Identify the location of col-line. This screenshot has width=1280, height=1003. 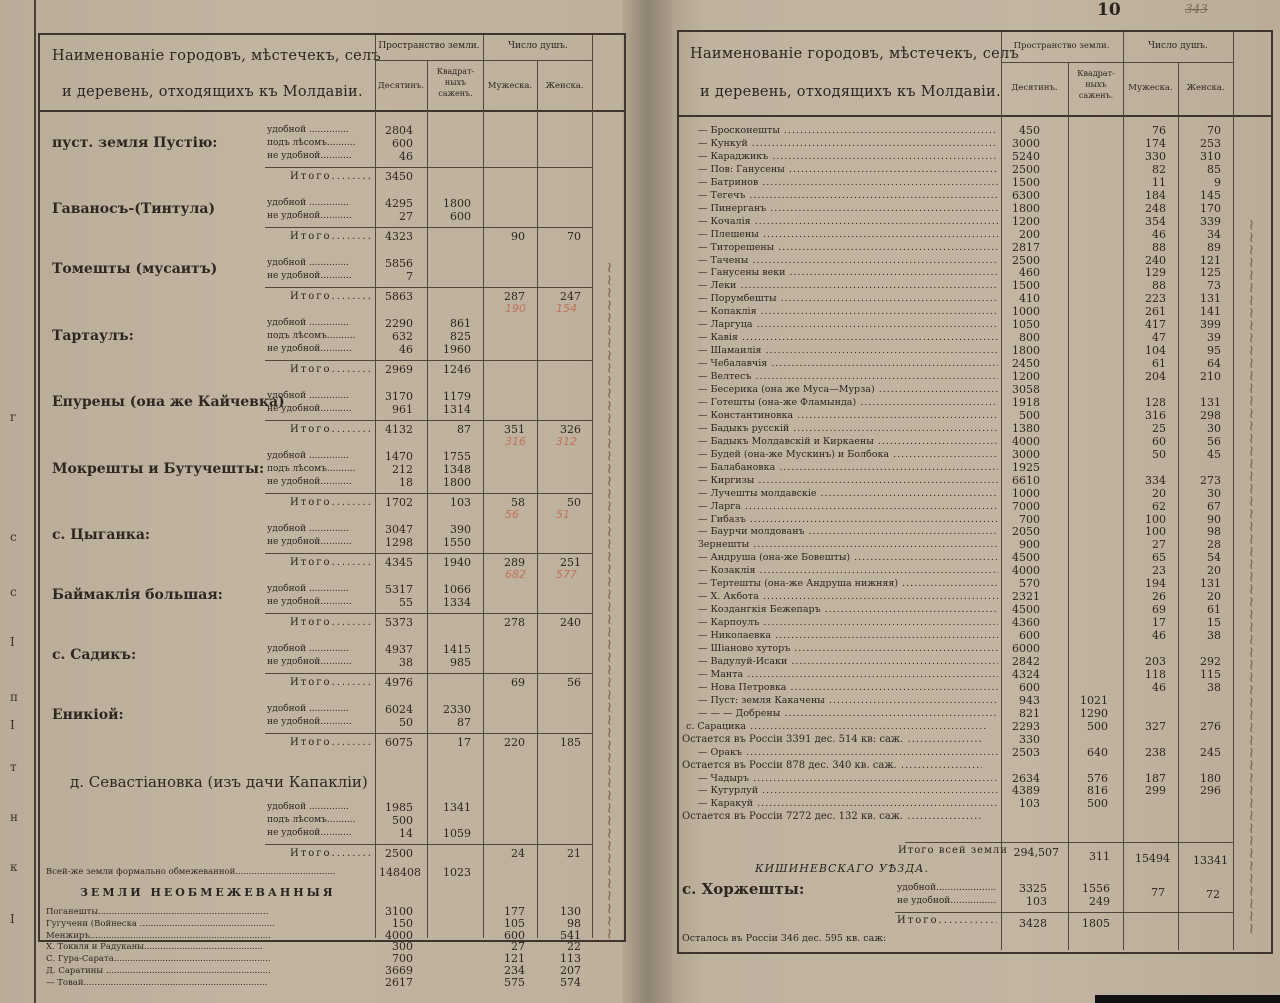
(483, 486).